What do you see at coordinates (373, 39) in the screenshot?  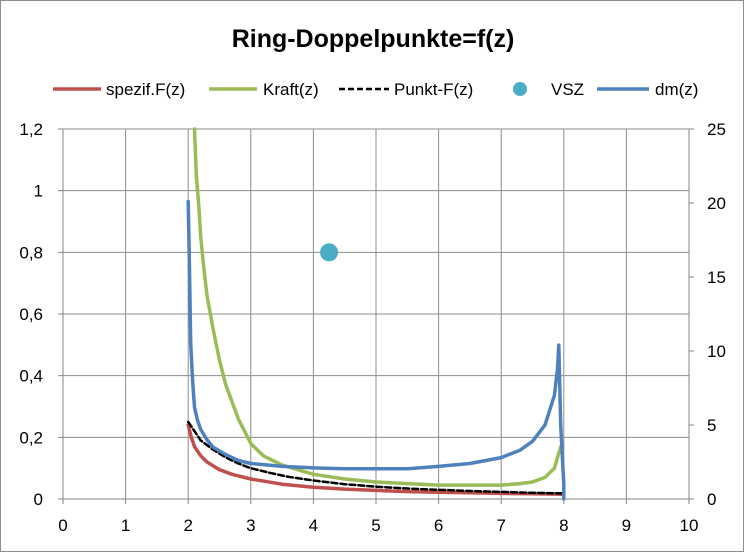 I see `chart-title: Ring-Doppelpunkte=f(z)` at bounding box center [373, 39].